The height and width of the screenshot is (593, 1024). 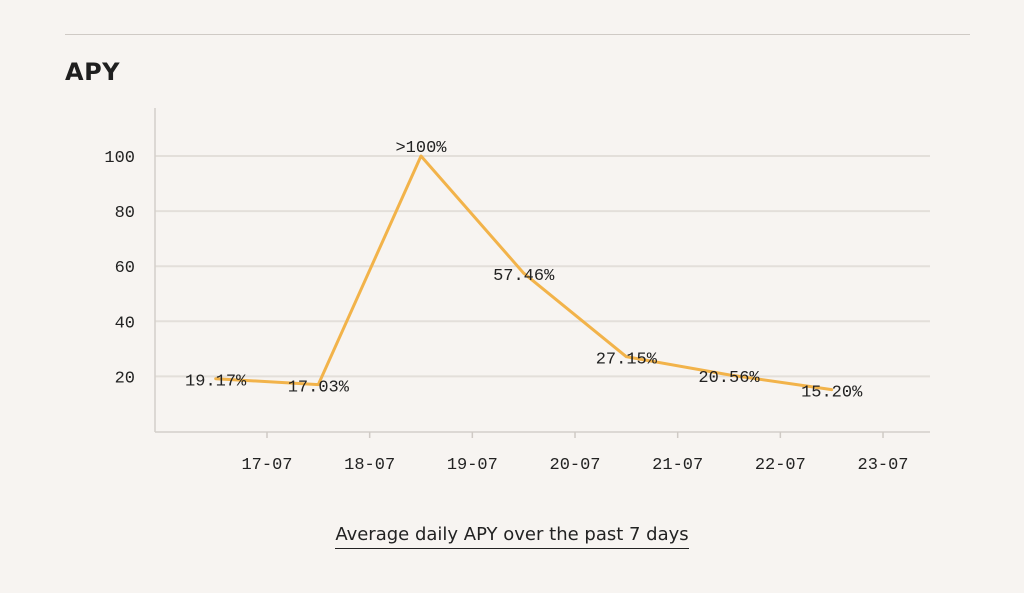 I want to click on data-label: 27.15%, so click(x=627, y=360).